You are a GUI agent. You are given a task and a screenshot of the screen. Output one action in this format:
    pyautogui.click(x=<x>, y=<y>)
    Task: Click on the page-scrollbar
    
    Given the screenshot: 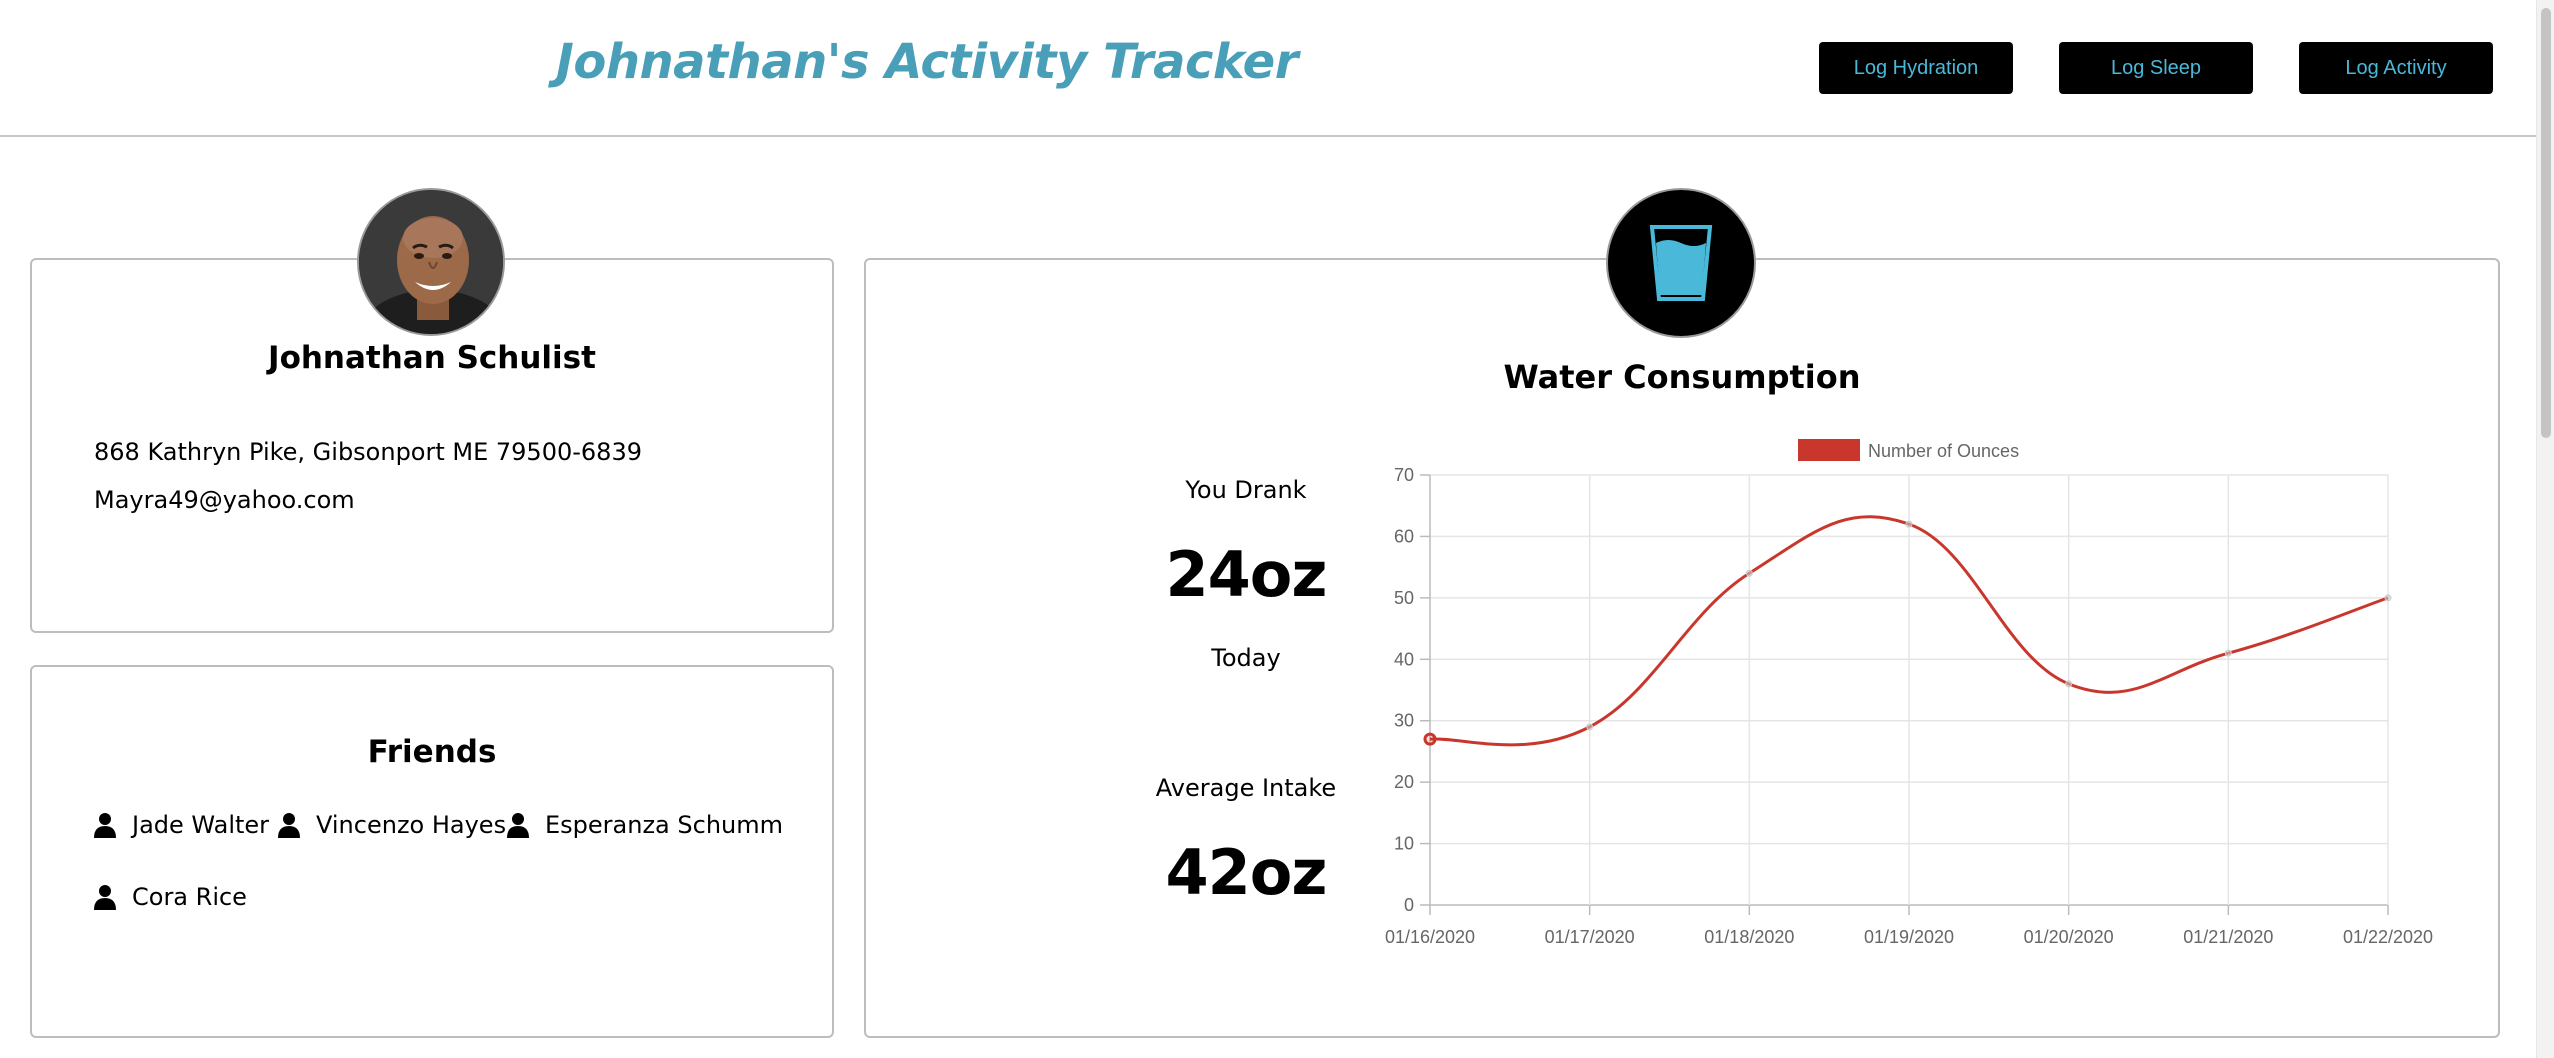 What is the action you would take?
    pyautogui.click(x=2545, y=529)
    